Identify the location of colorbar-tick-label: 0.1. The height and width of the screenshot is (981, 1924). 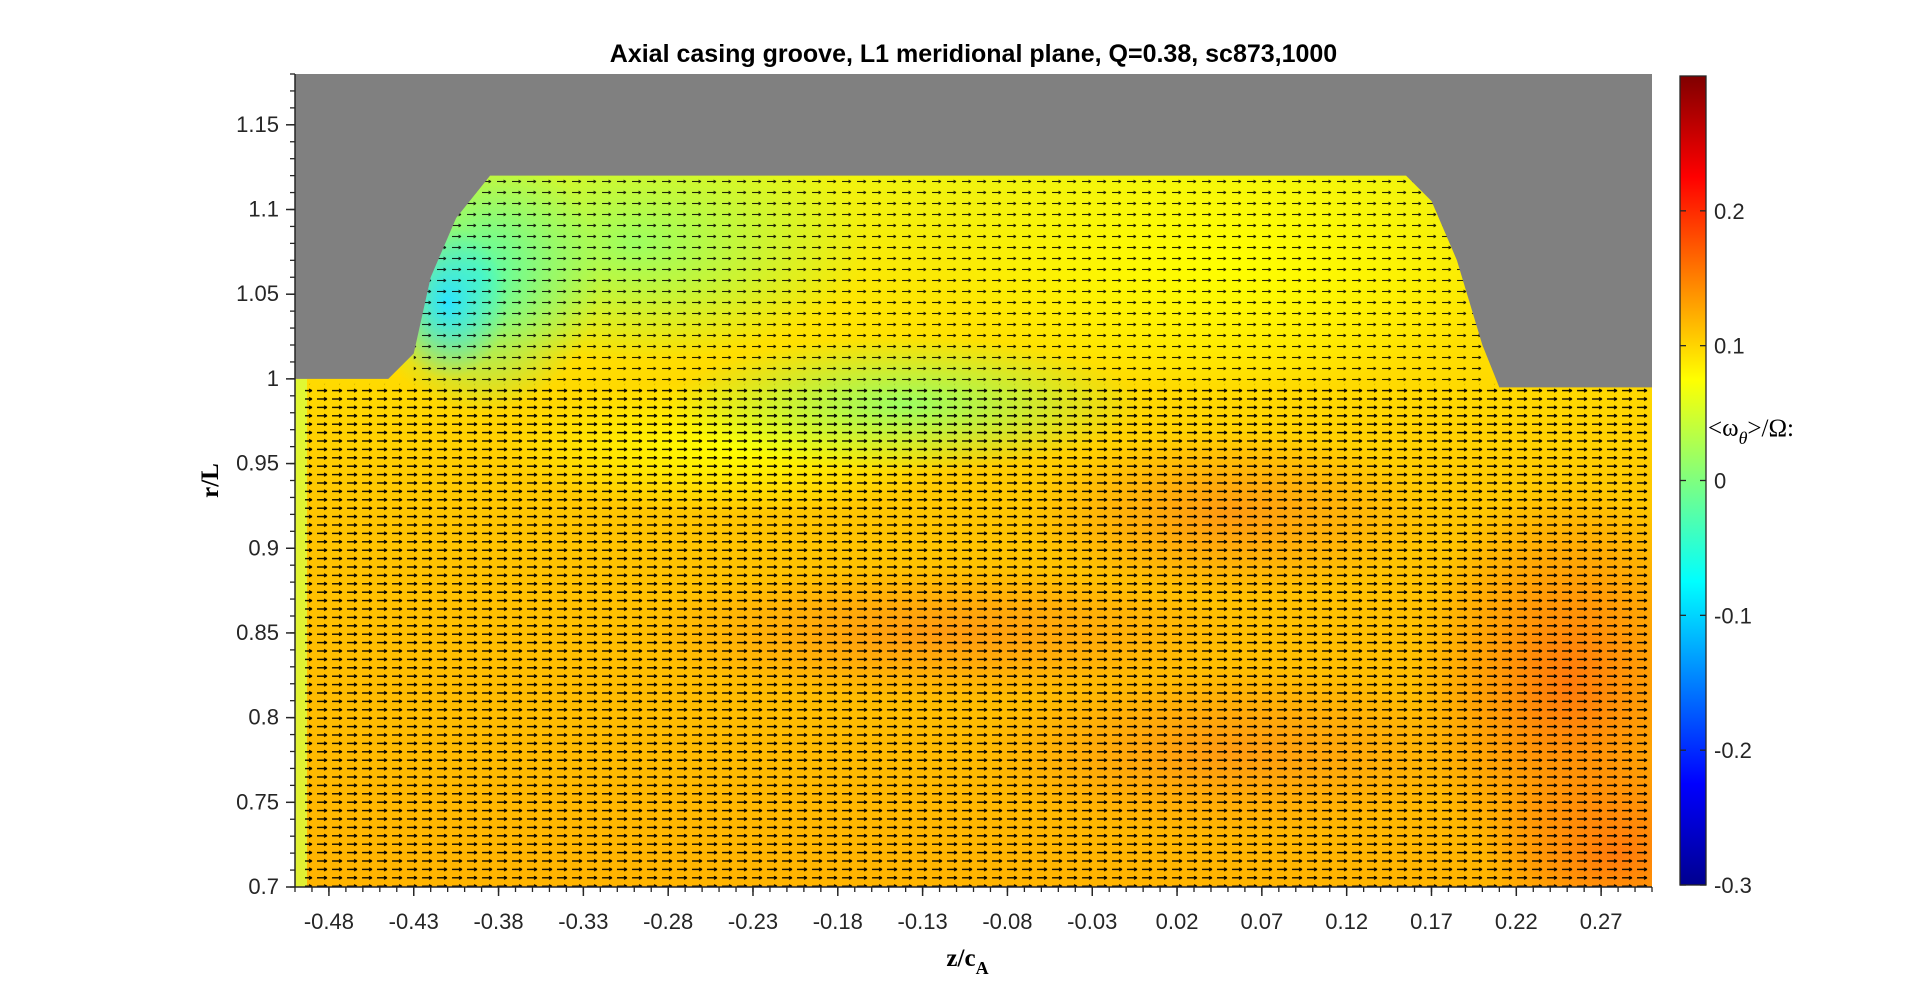
(1729, 346).